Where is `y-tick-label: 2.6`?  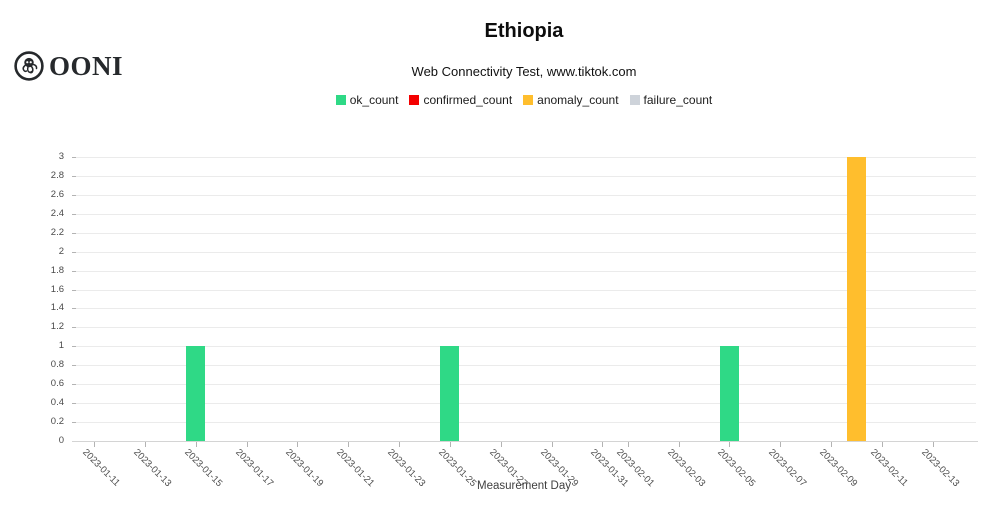
y-tick-label: 2.6 is located at coordinates (57, 194).